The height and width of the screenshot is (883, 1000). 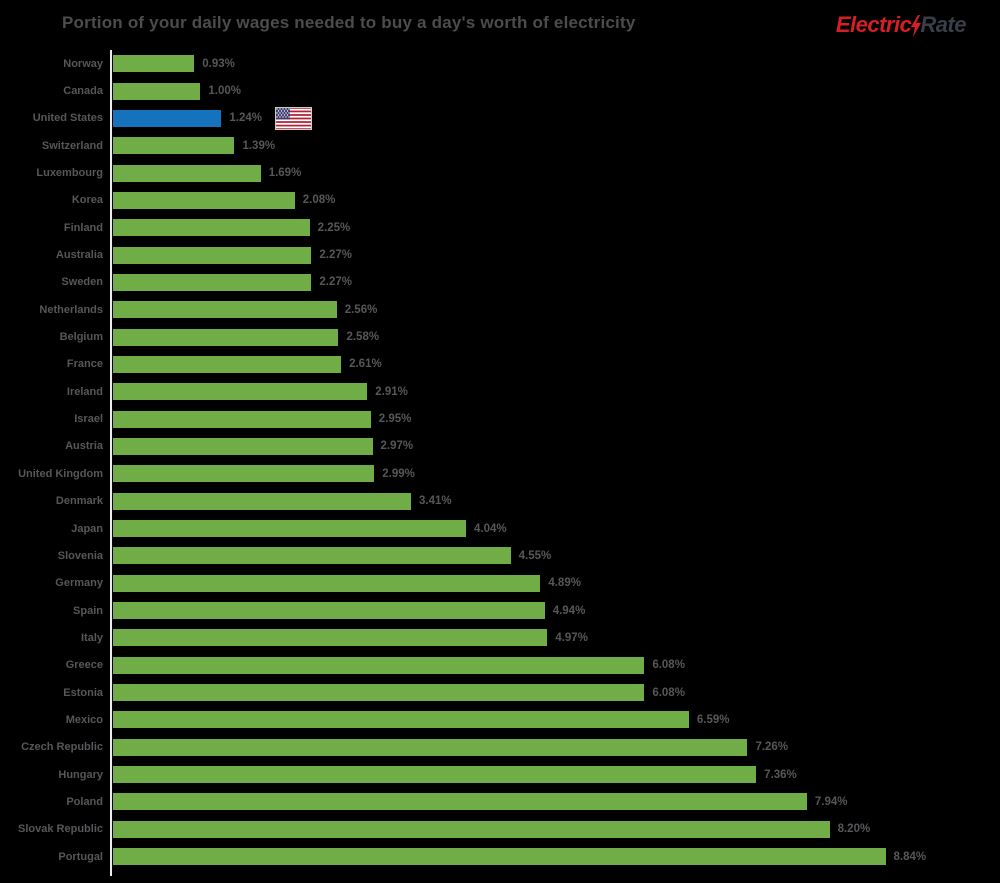 What do you see at coordinates (500, 254) in the screenshot?
I see `bar-row: Australia 2.27%` at bounding box center [500, 254].